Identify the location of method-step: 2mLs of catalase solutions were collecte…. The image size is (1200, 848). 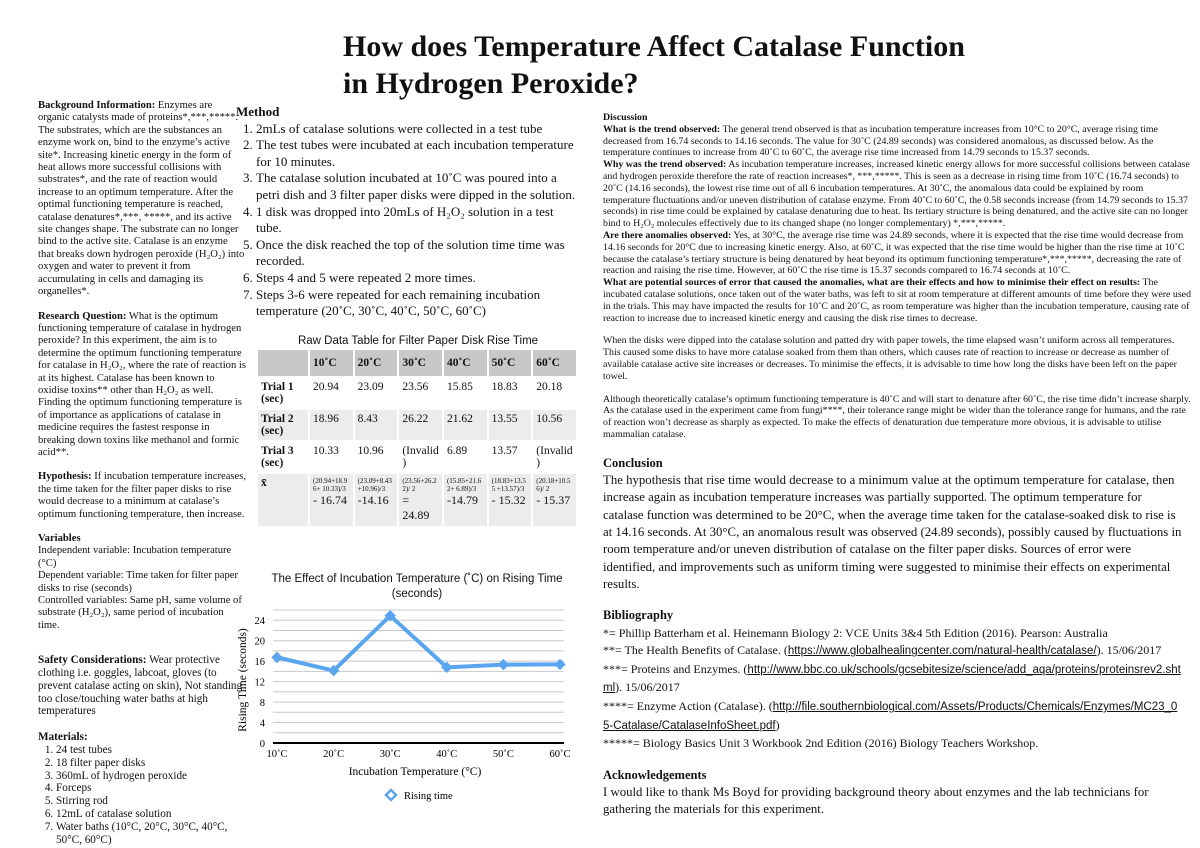
(418, 129).